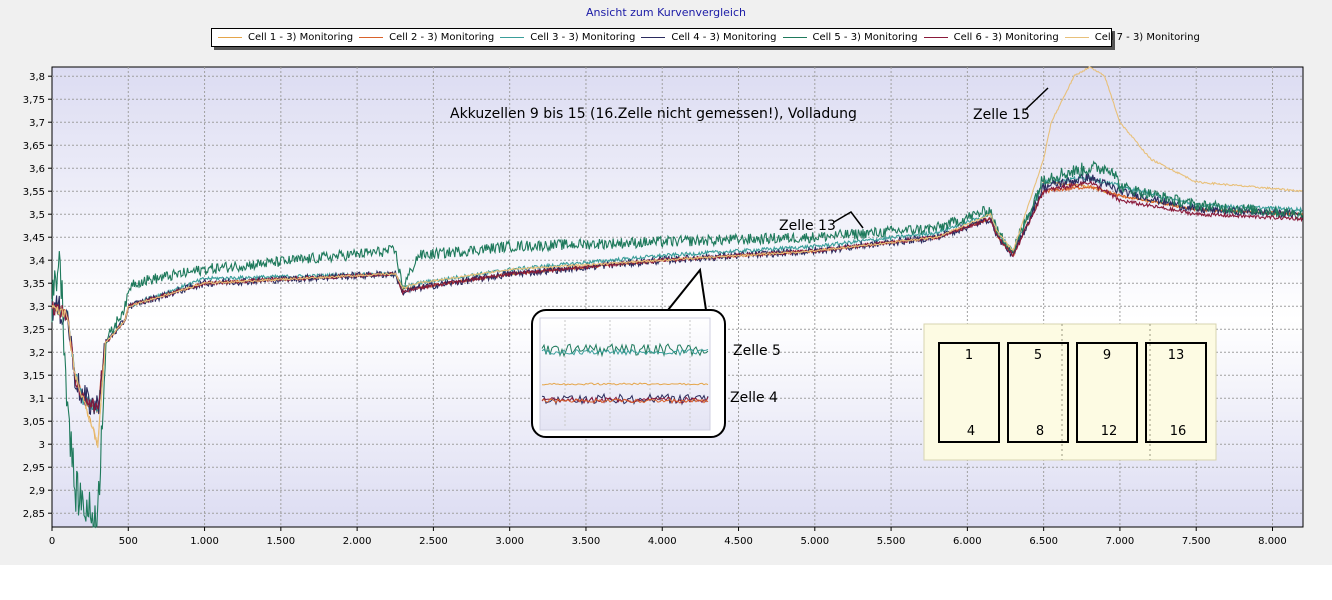 This screenshot has width=1332, height=600. Describe the element at coordinates (34, 100) in the screenshot. I see `y-tick-label: 3,75` at that location.